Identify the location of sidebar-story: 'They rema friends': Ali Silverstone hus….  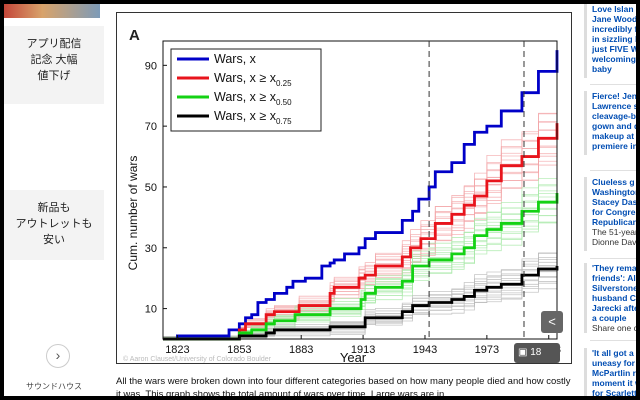
(610, 298).